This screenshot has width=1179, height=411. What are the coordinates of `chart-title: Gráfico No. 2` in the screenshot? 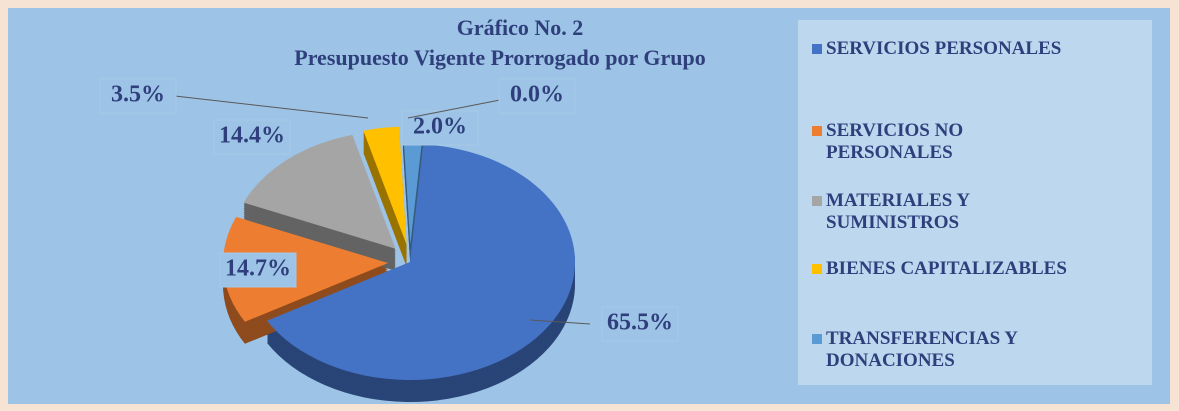 It's located at (520, 27).